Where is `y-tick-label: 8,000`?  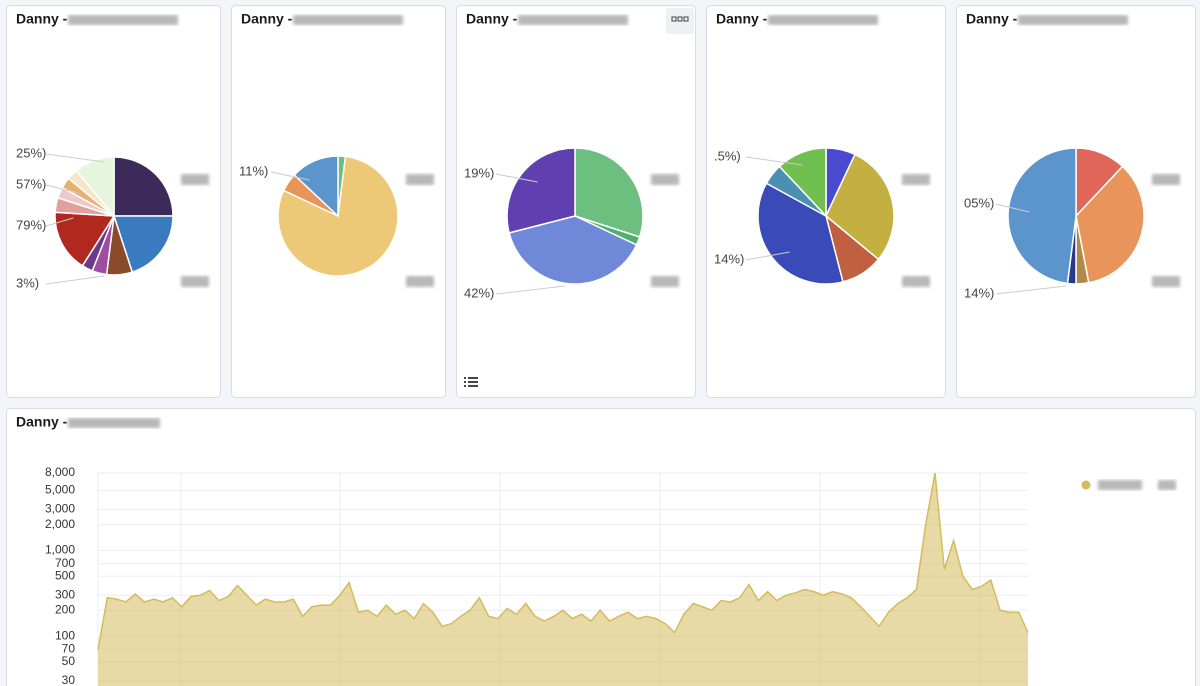
y-tick-label: 8,000 is located at coordinates (60, 472).